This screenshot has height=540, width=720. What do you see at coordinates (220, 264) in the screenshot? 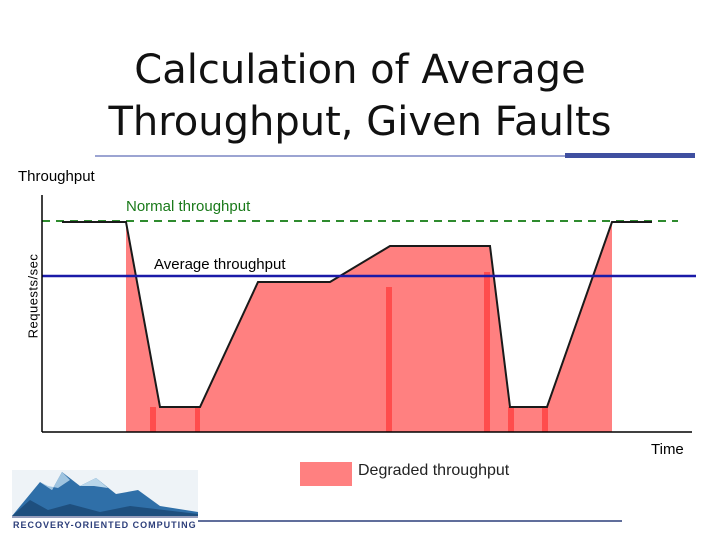
I see `average-throughput-label: Average throughput` at bounding box center [220, 264].